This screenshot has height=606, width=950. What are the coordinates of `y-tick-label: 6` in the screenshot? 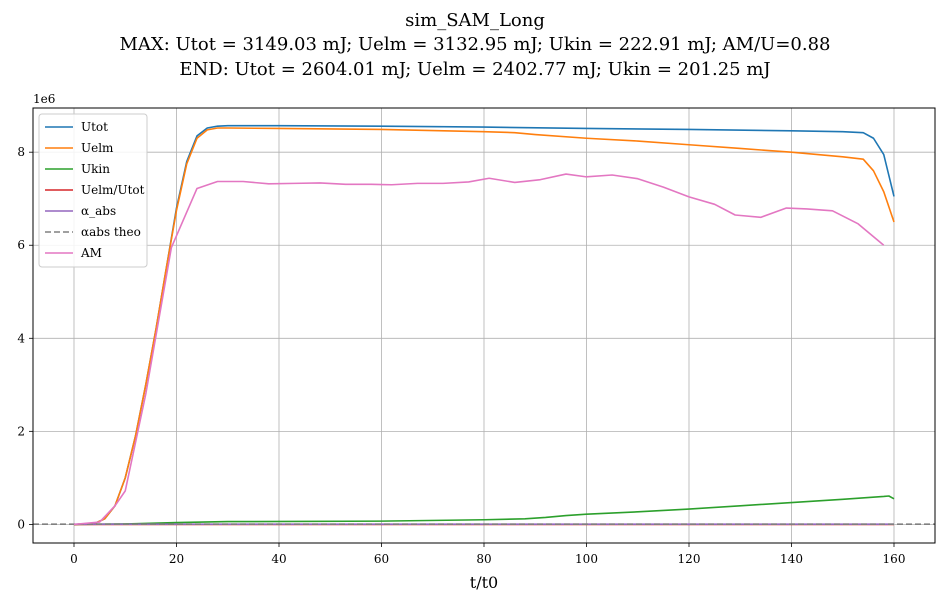 It's located at (21, 245).